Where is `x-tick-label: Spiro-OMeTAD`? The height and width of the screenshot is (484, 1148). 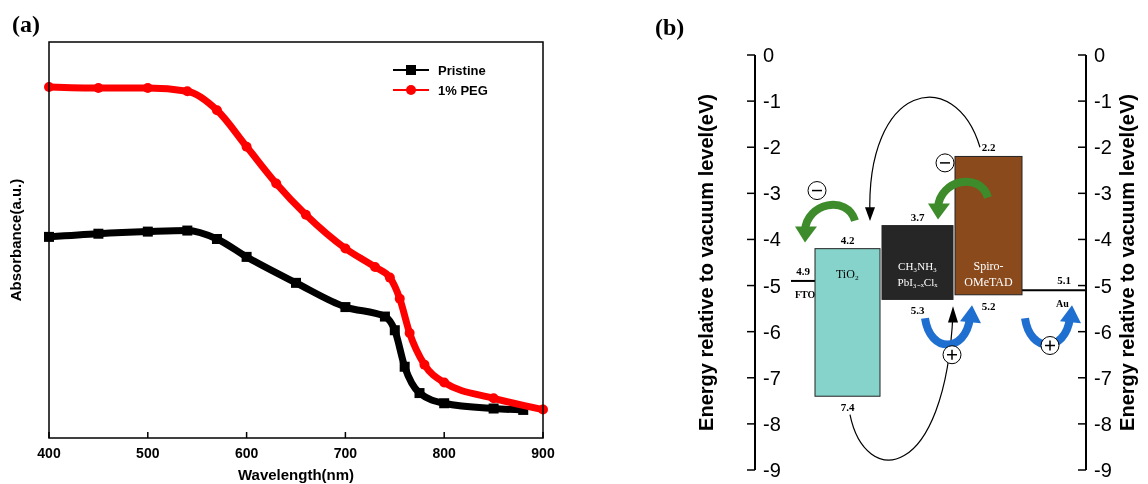 x-tick-label: Spiro-OMeTAD is located at coordinates (989, 274).